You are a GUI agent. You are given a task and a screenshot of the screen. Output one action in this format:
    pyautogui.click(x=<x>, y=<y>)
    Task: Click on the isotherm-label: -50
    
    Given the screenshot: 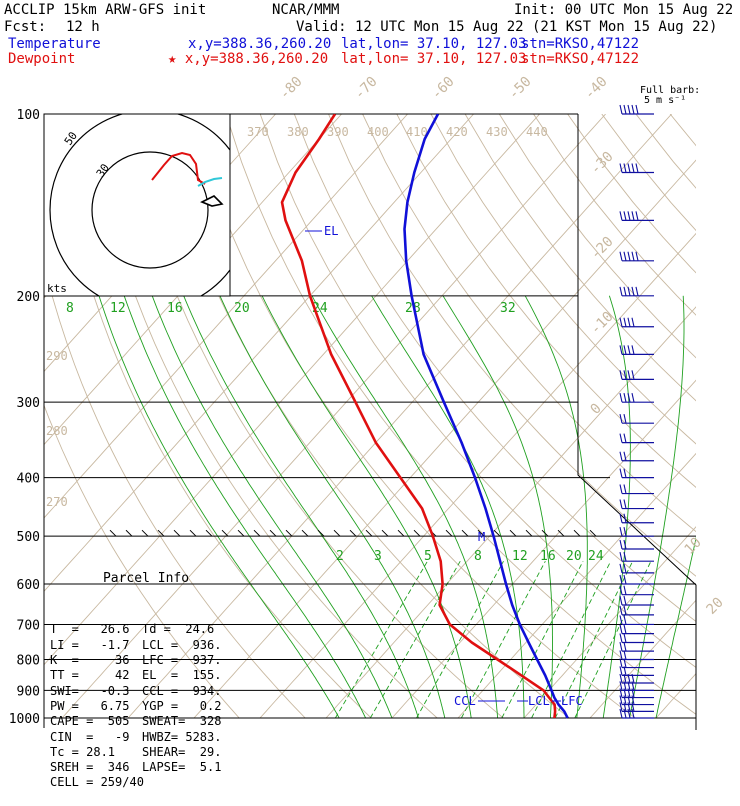 What is the action you would take?
    pyautogui.click(x=520, y=88)
    